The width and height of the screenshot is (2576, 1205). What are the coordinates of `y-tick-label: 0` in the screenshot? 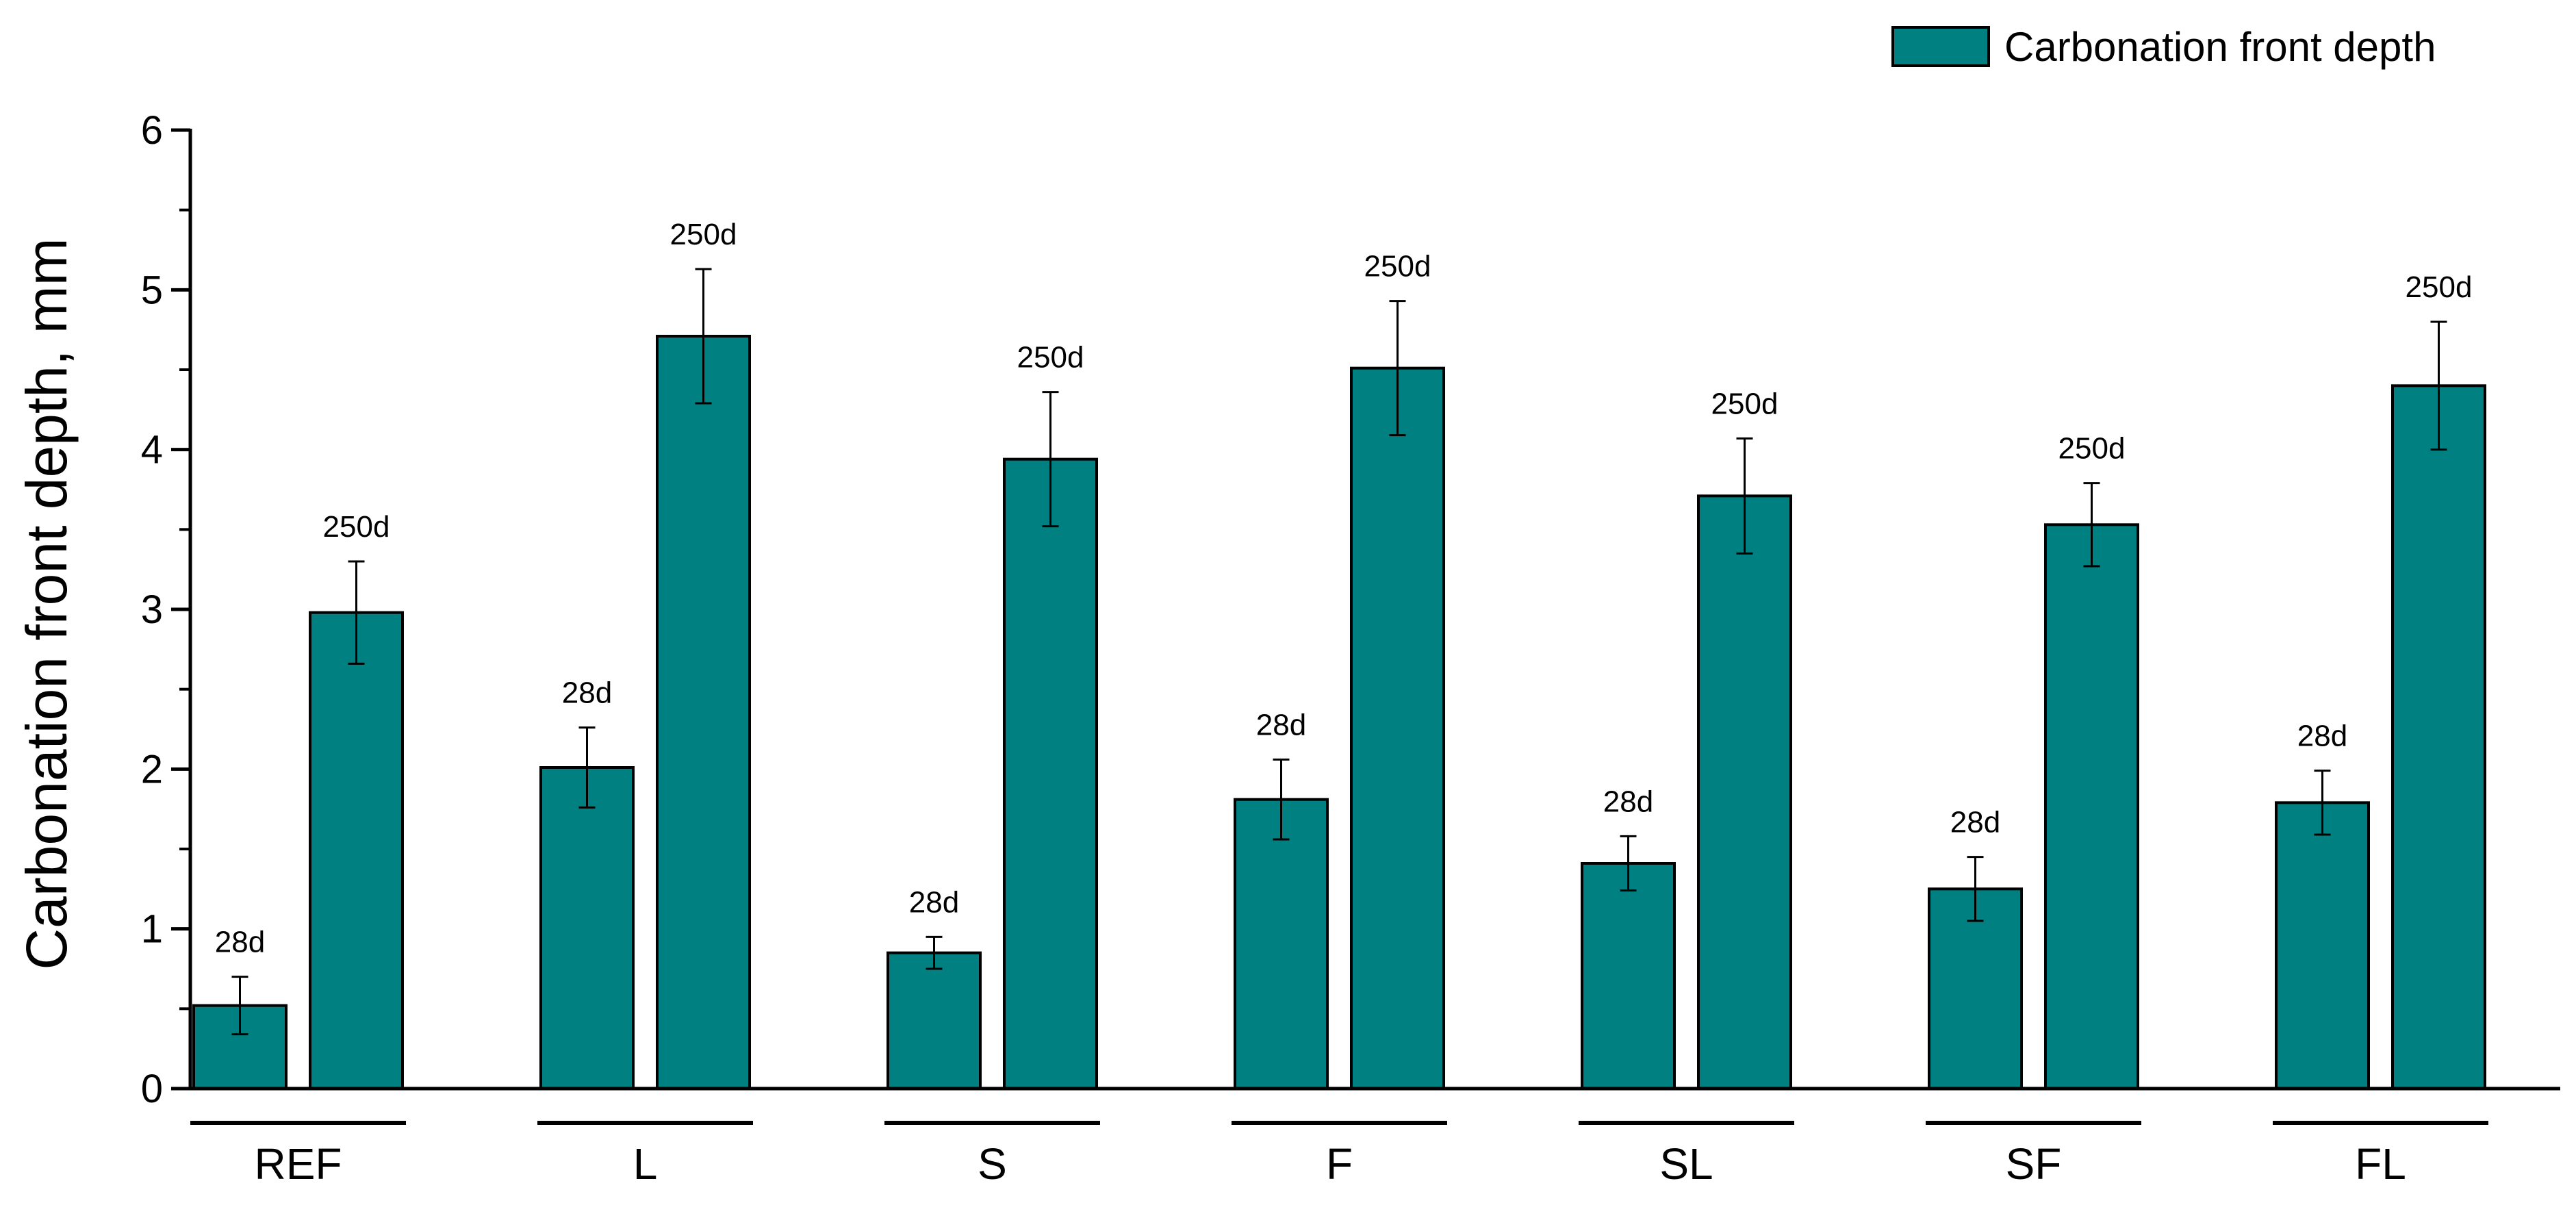 It's located at (152, 1089).